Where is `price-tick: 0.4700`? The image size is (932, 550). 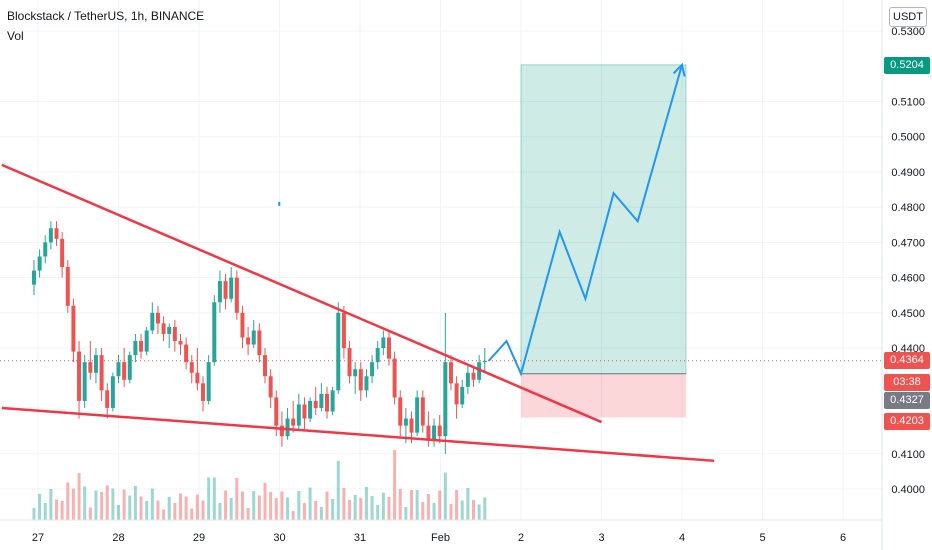
price-tick: 0.4700 is located at coordinates (908, 243).